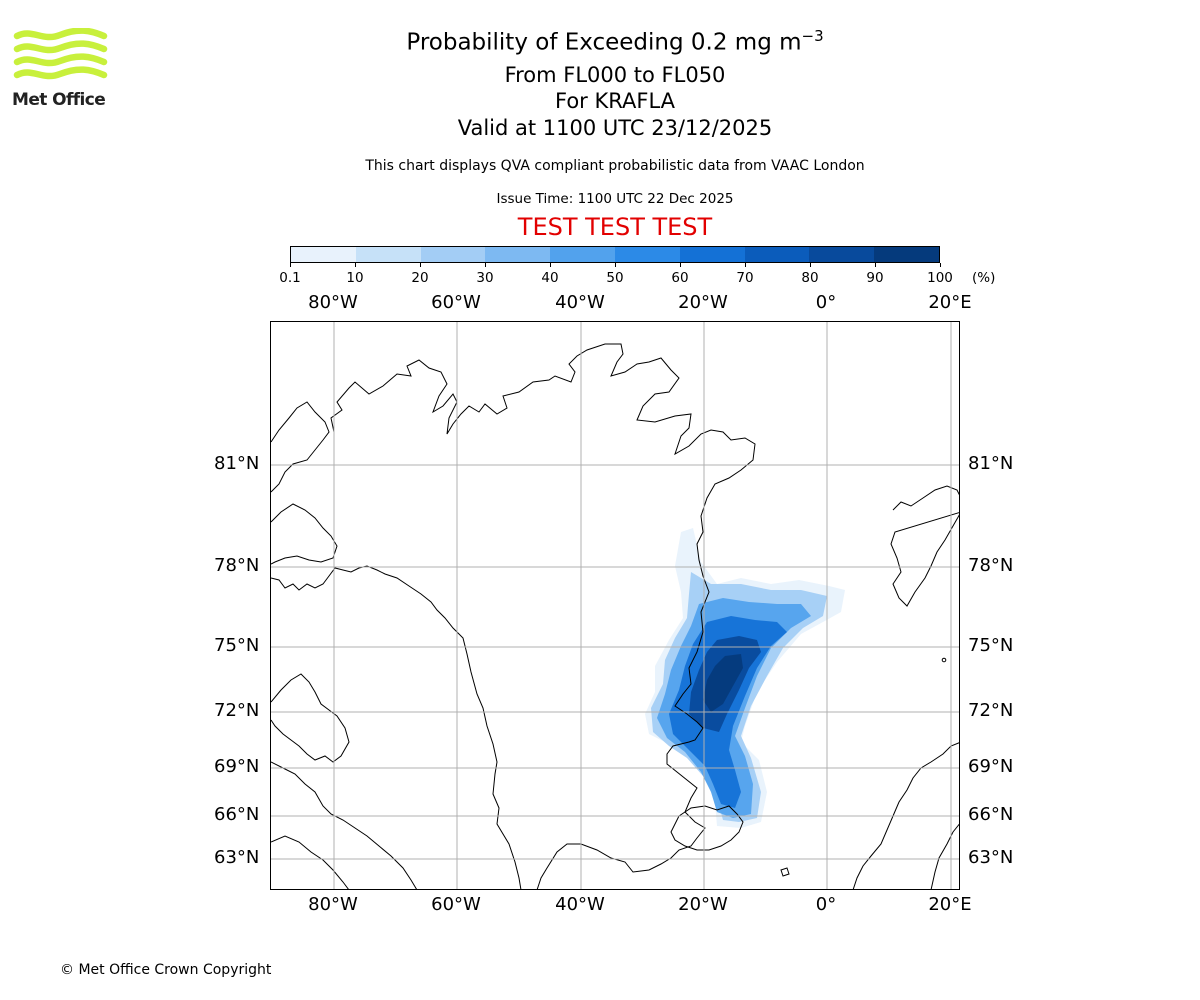 The width and height of the screenshot is (1200, 1000). Describe the element at coordinates (615, 128) in the screenshot. I see `valid-time: Valid at 1100 UTC 23/12/2025` at that location.